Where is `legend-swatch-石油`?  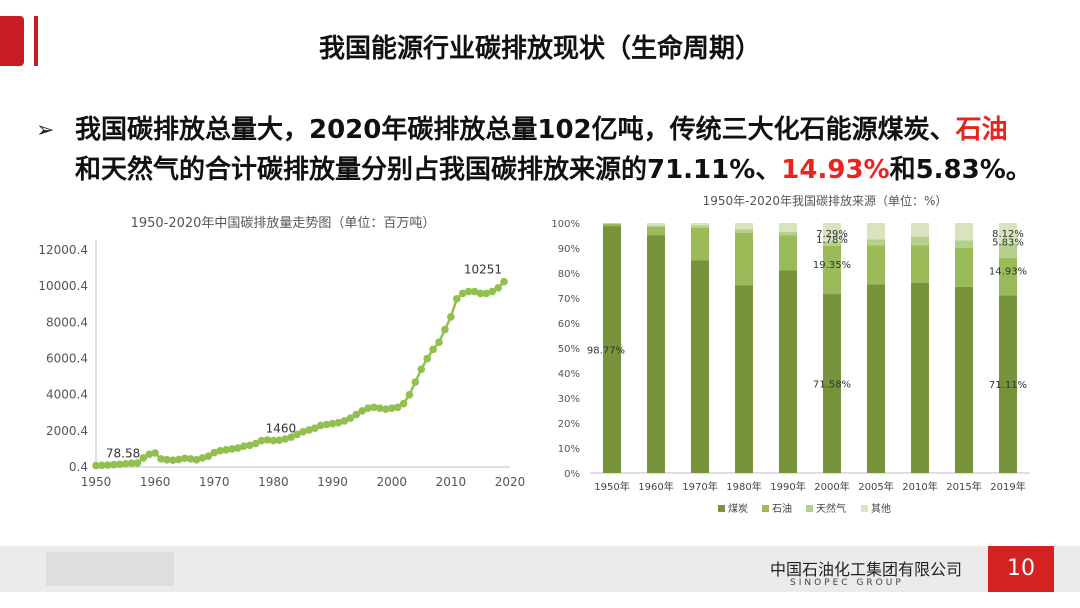
legend-swatch-石油 is located at coordinates (765, 508).